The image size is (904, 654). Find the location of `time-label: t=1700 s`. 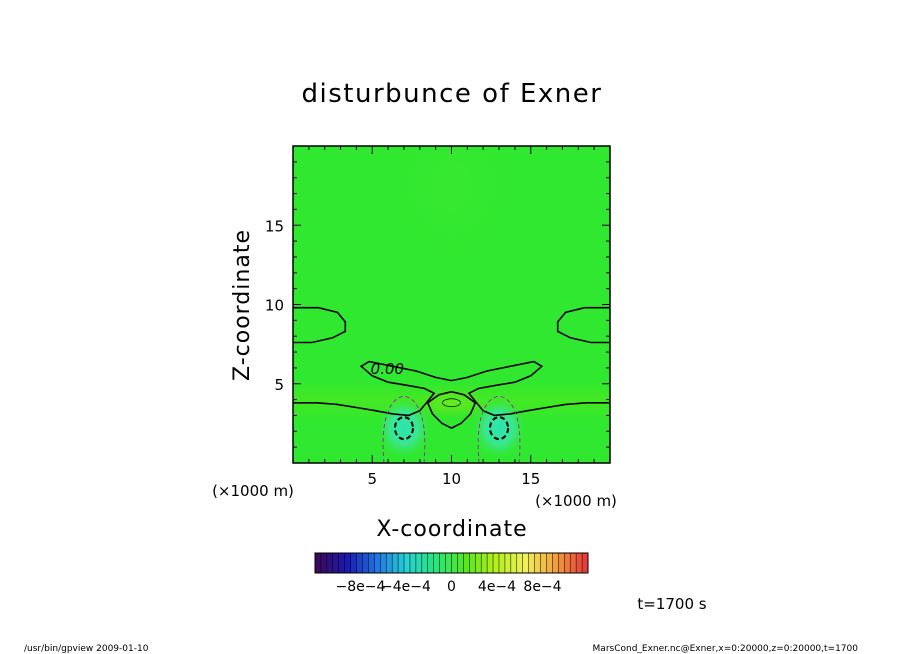

time-label: t=1700 s is located at coordinates (671, 604).